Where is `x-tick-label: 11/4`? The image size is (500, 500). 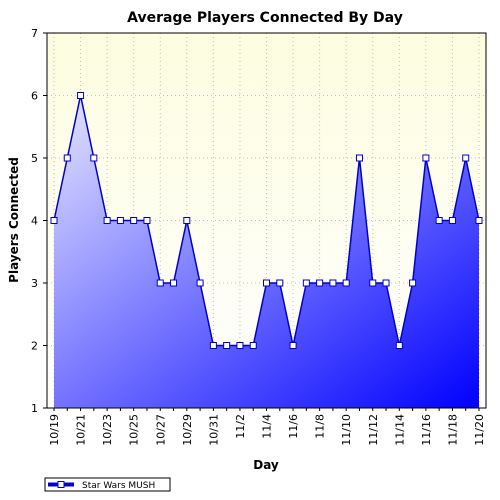
x-tick-label: 11/4 is located at coordinates (267, 426).